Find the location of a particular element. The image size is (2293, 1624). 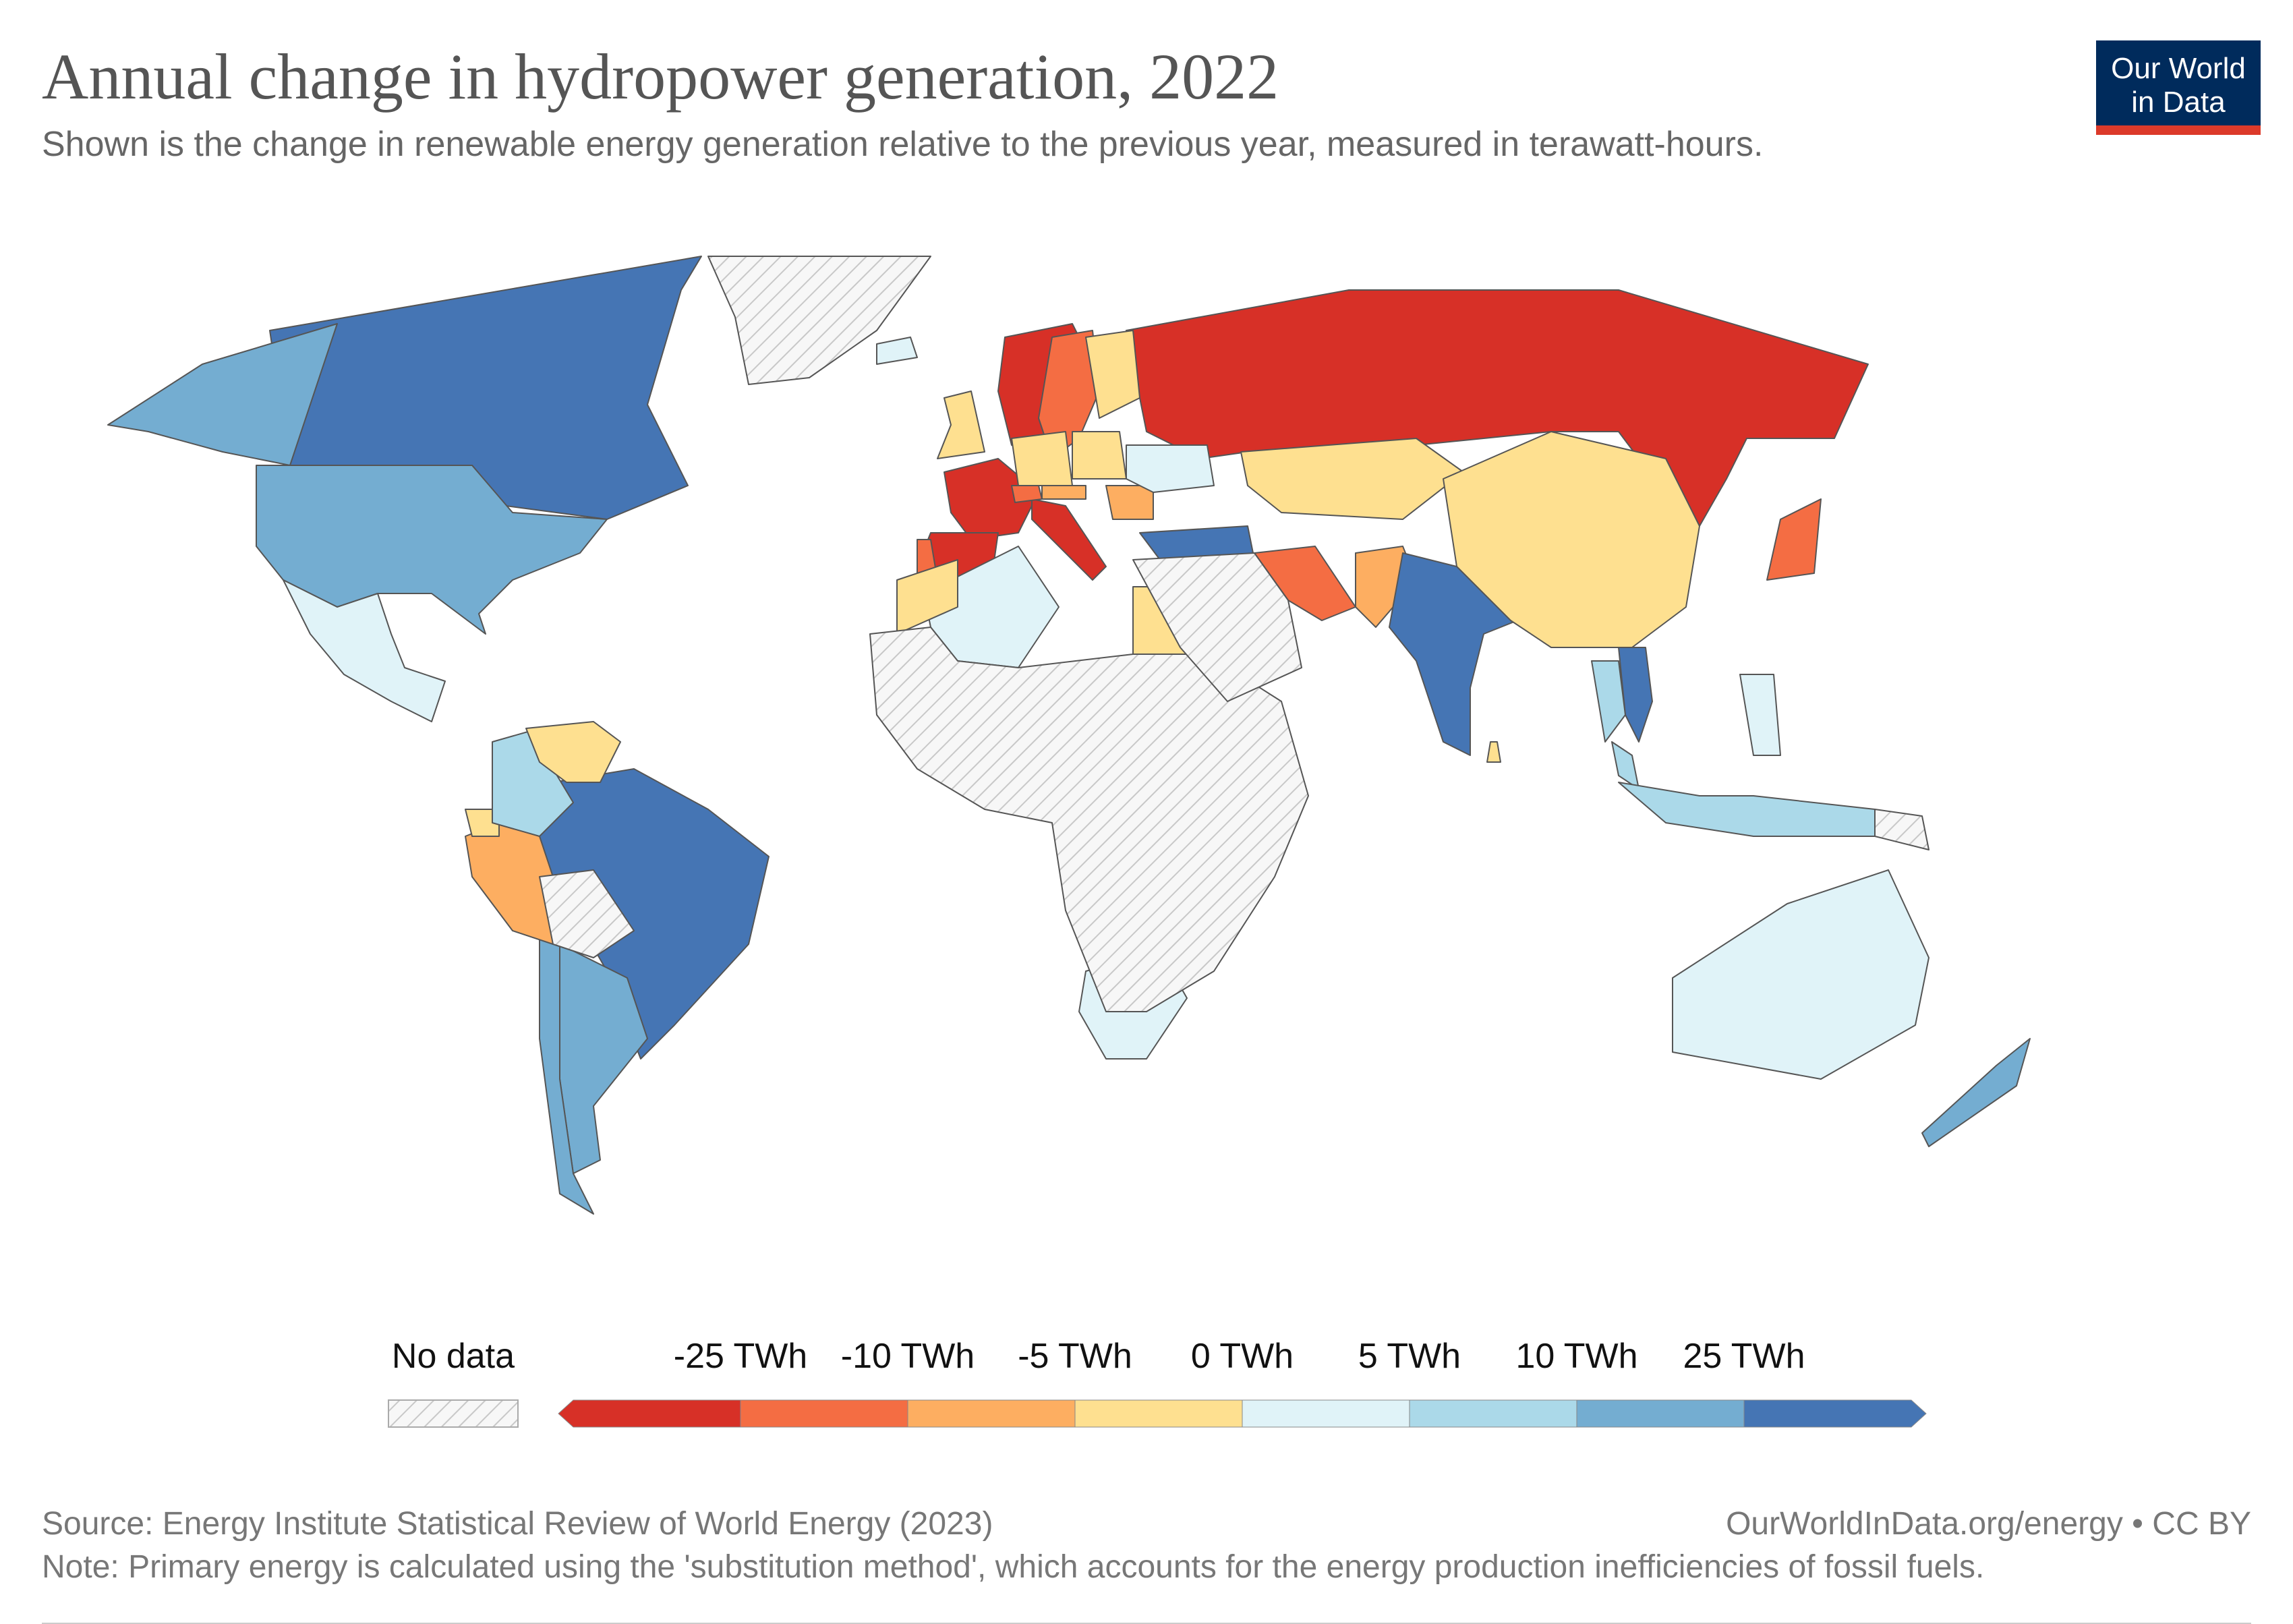

region-australia is located at coordinates (1800, 974).